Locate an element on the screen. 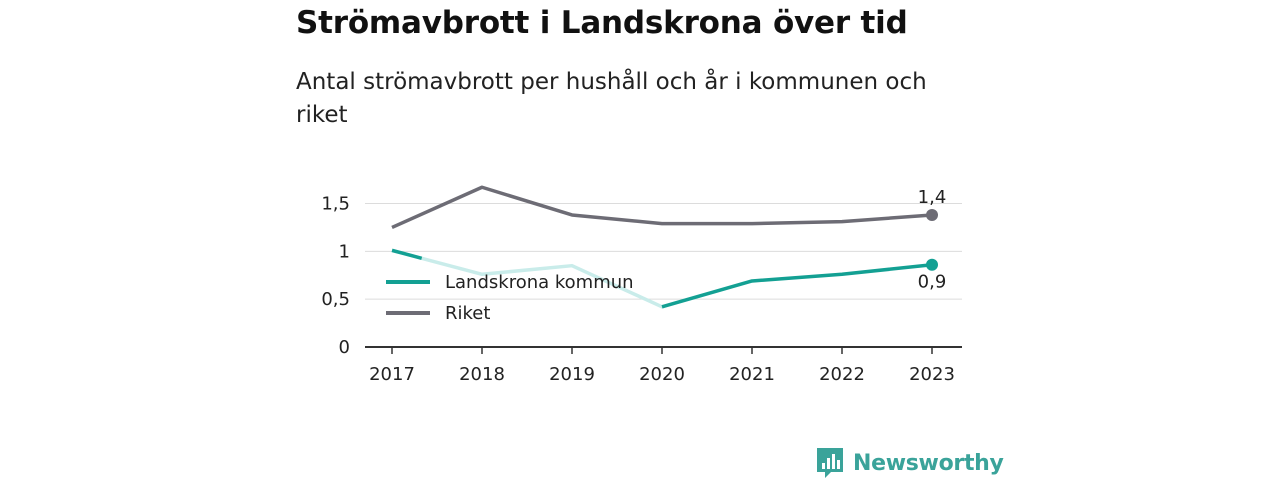 The width and height of the screenshot is (1280, 480). y-tick-label: 1 is located at coordinates (344, 251).